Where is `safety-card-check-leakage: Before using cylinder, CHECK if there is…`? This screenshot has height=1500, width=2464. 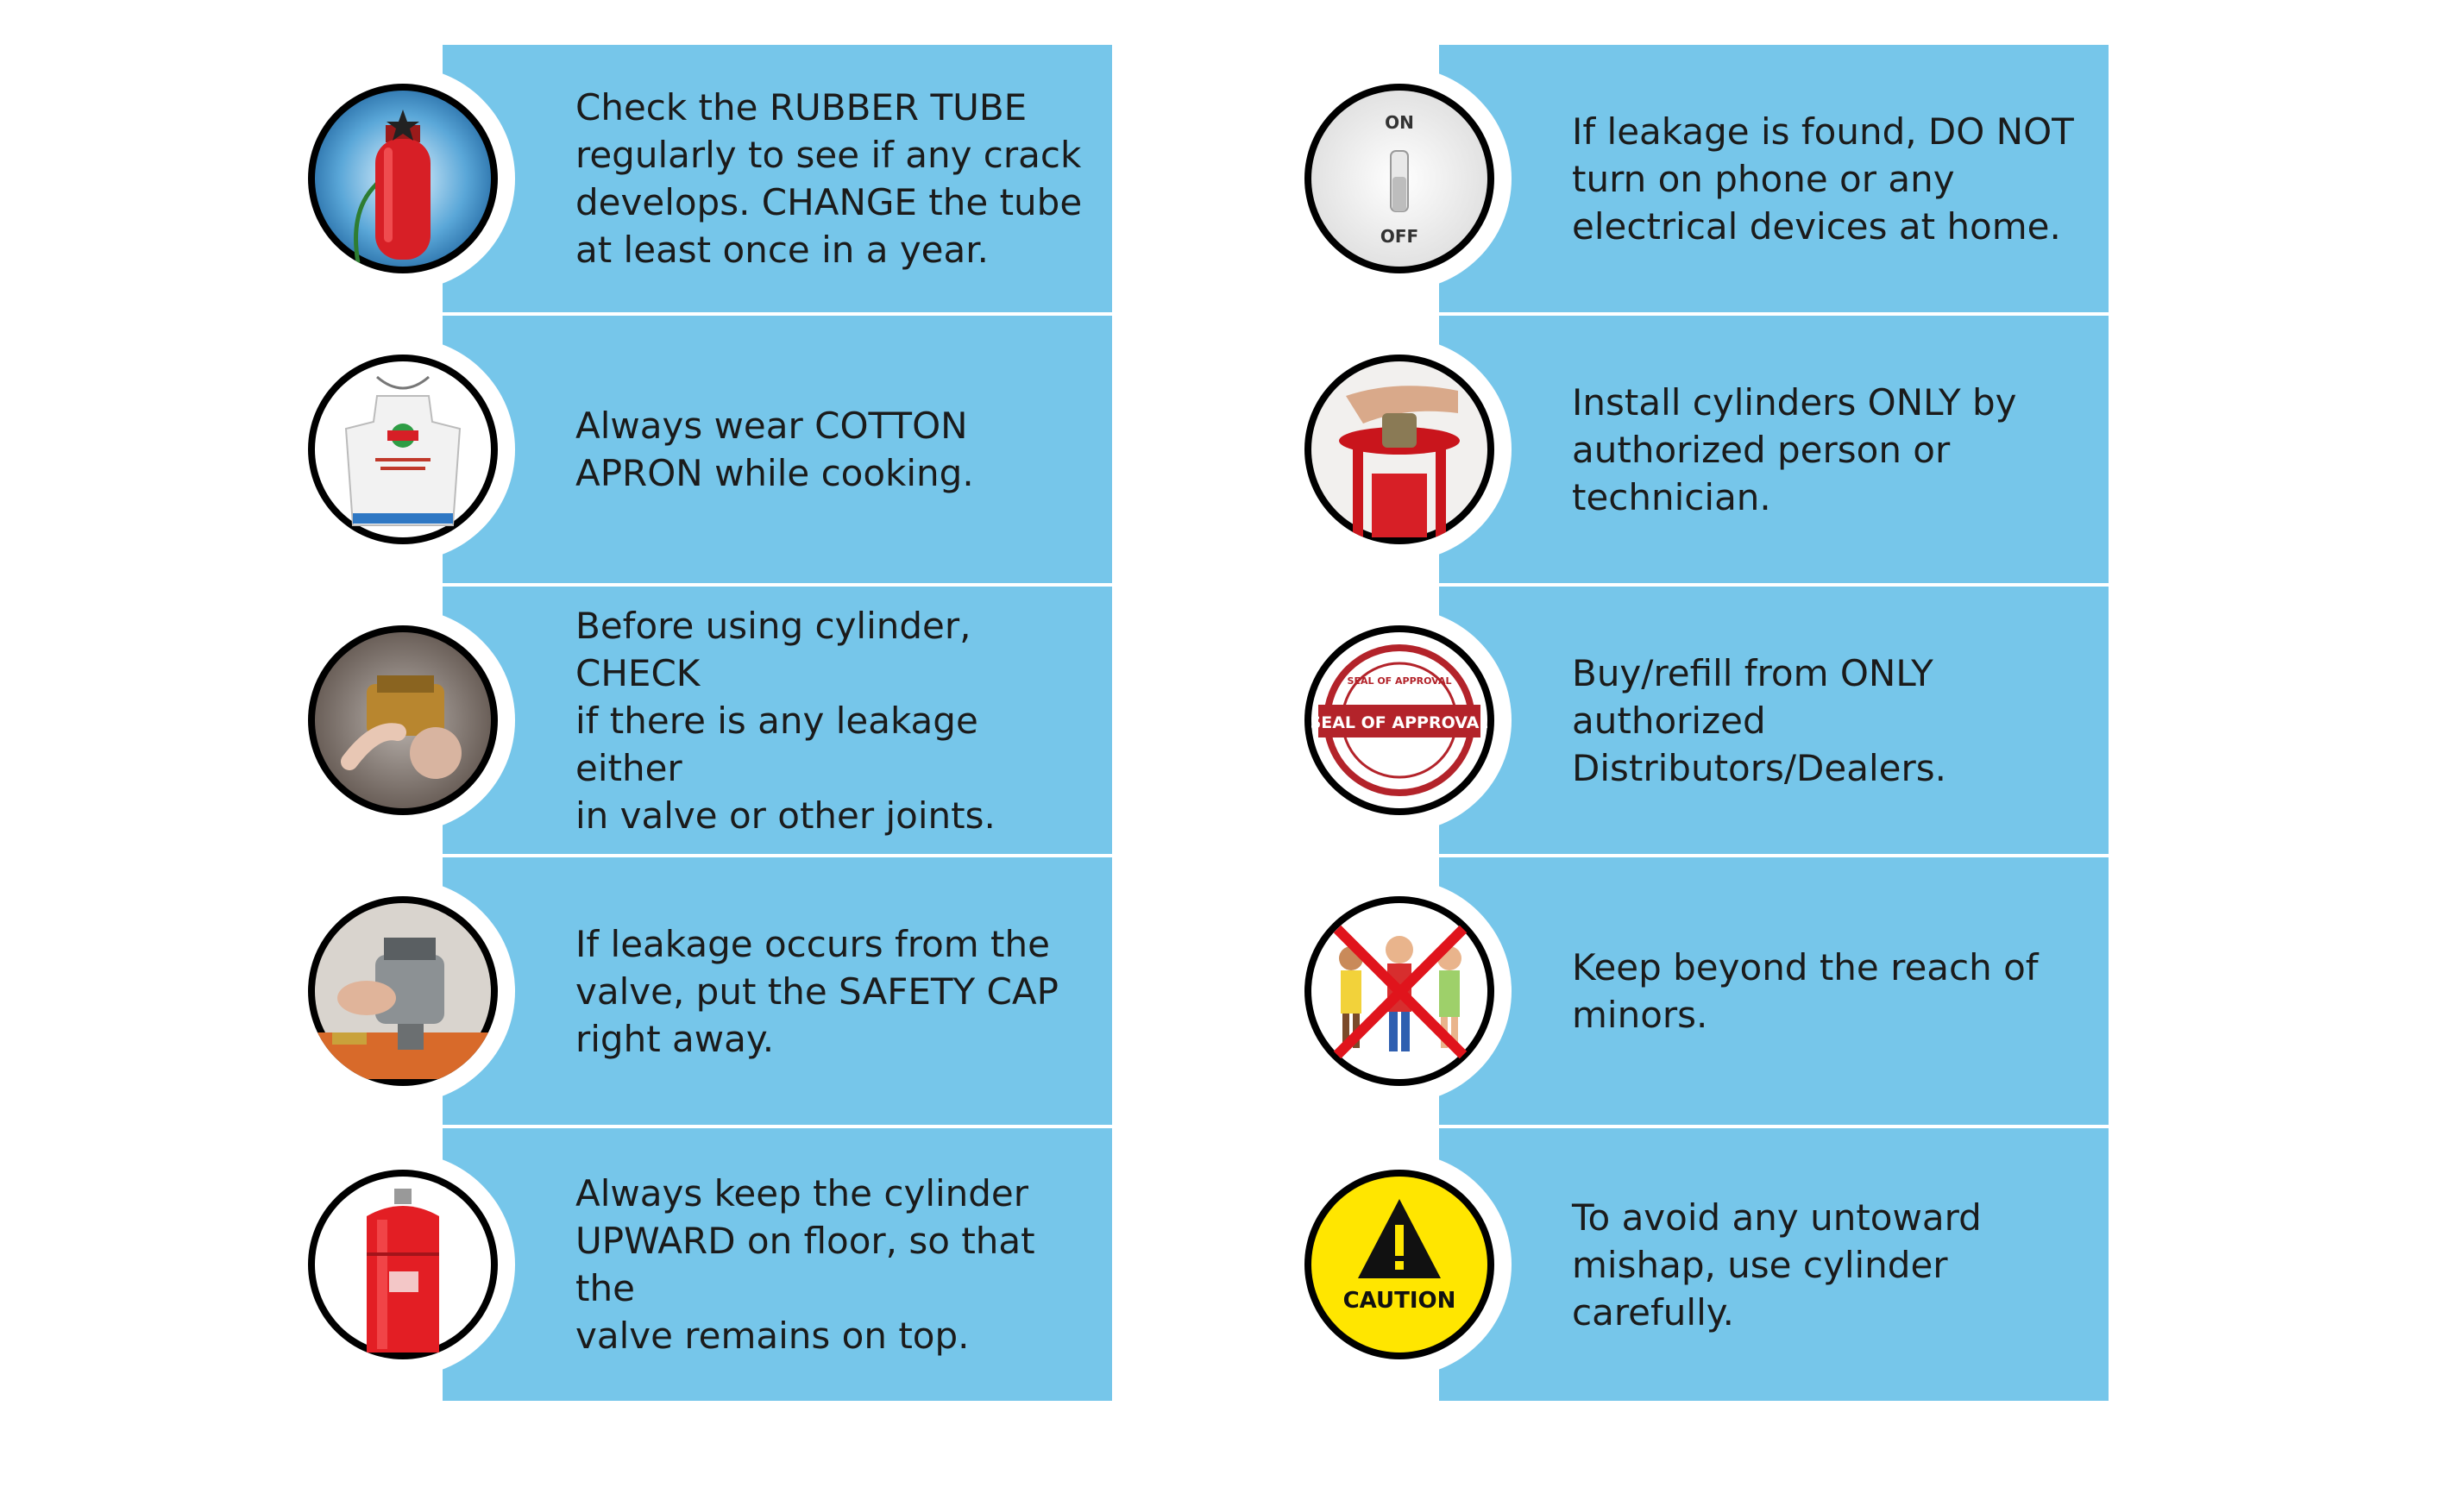 safety-card-check-leakage: Before using cylinder, CHECK if there is… is located at coordinates (701, 720).